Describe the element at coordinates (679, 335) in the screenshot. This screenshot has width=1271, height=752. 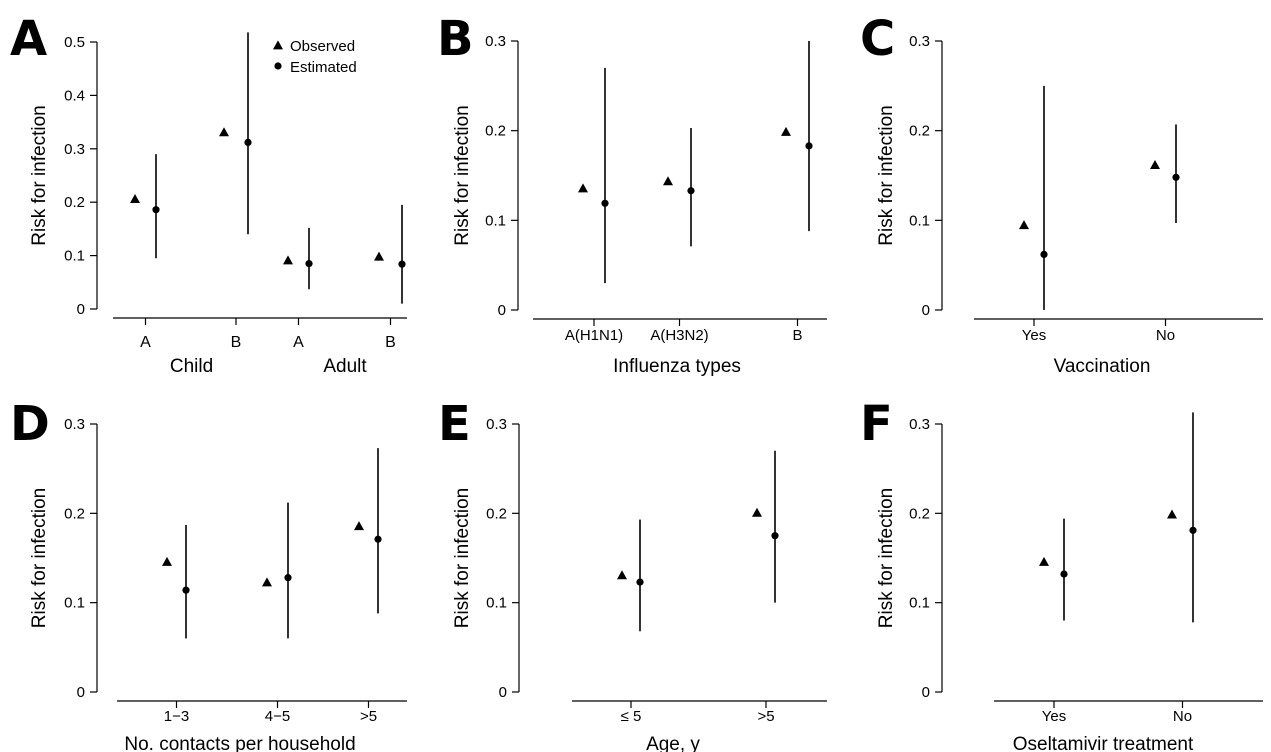
I see `x-tick-label: A(H3N2)` at that location.